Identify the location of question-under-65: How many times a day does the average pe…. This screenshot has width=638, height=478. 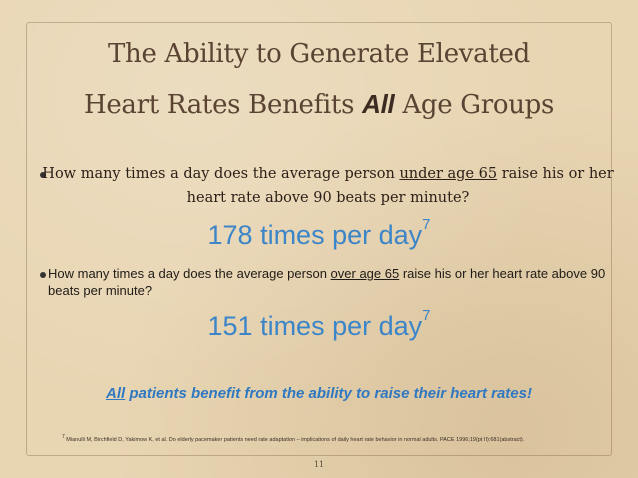
(328, 186).